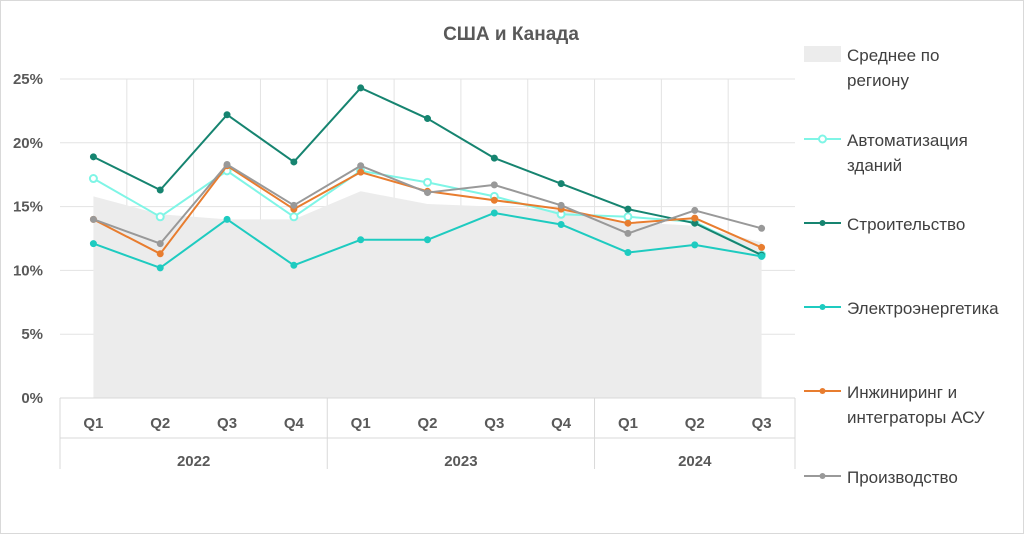  Describe the element at coordinates (916, 417) in the screenshot. I see `legend-label: интеграторы АСУ` at that location.